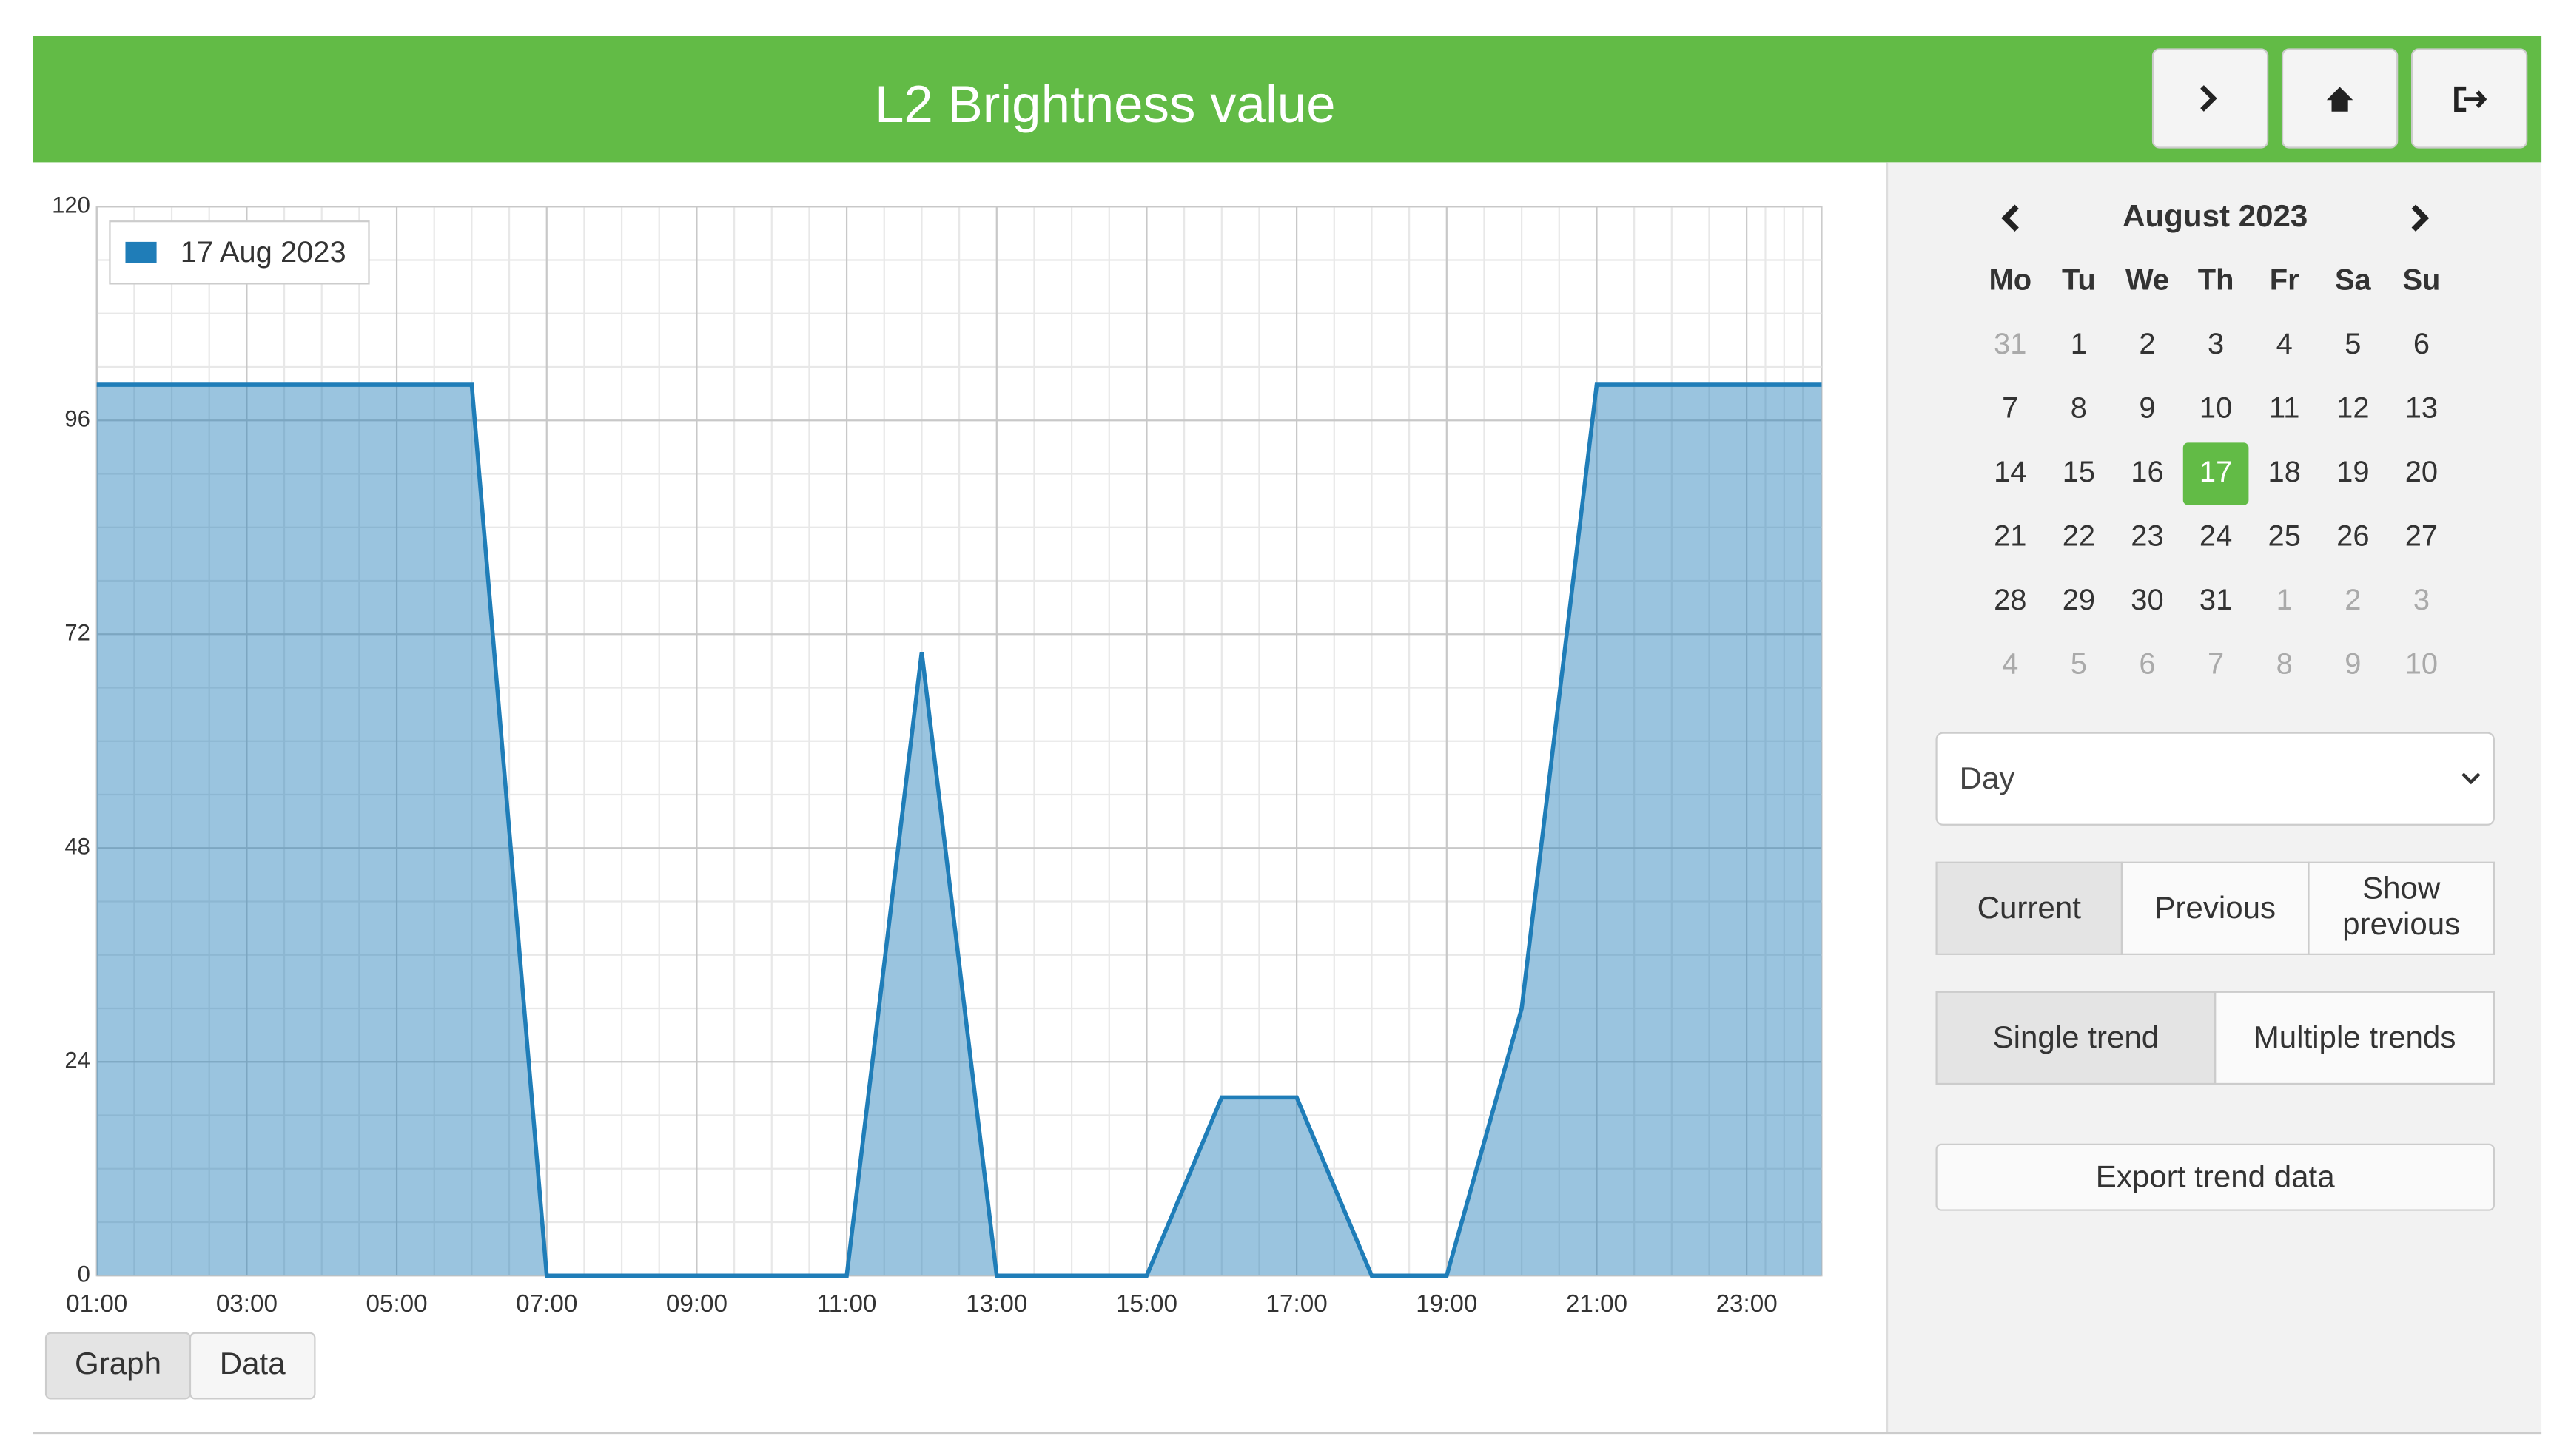  Describe the element at coordinates (2352, 408) in the screenshot. I see `calendar-day: 12` at that location.